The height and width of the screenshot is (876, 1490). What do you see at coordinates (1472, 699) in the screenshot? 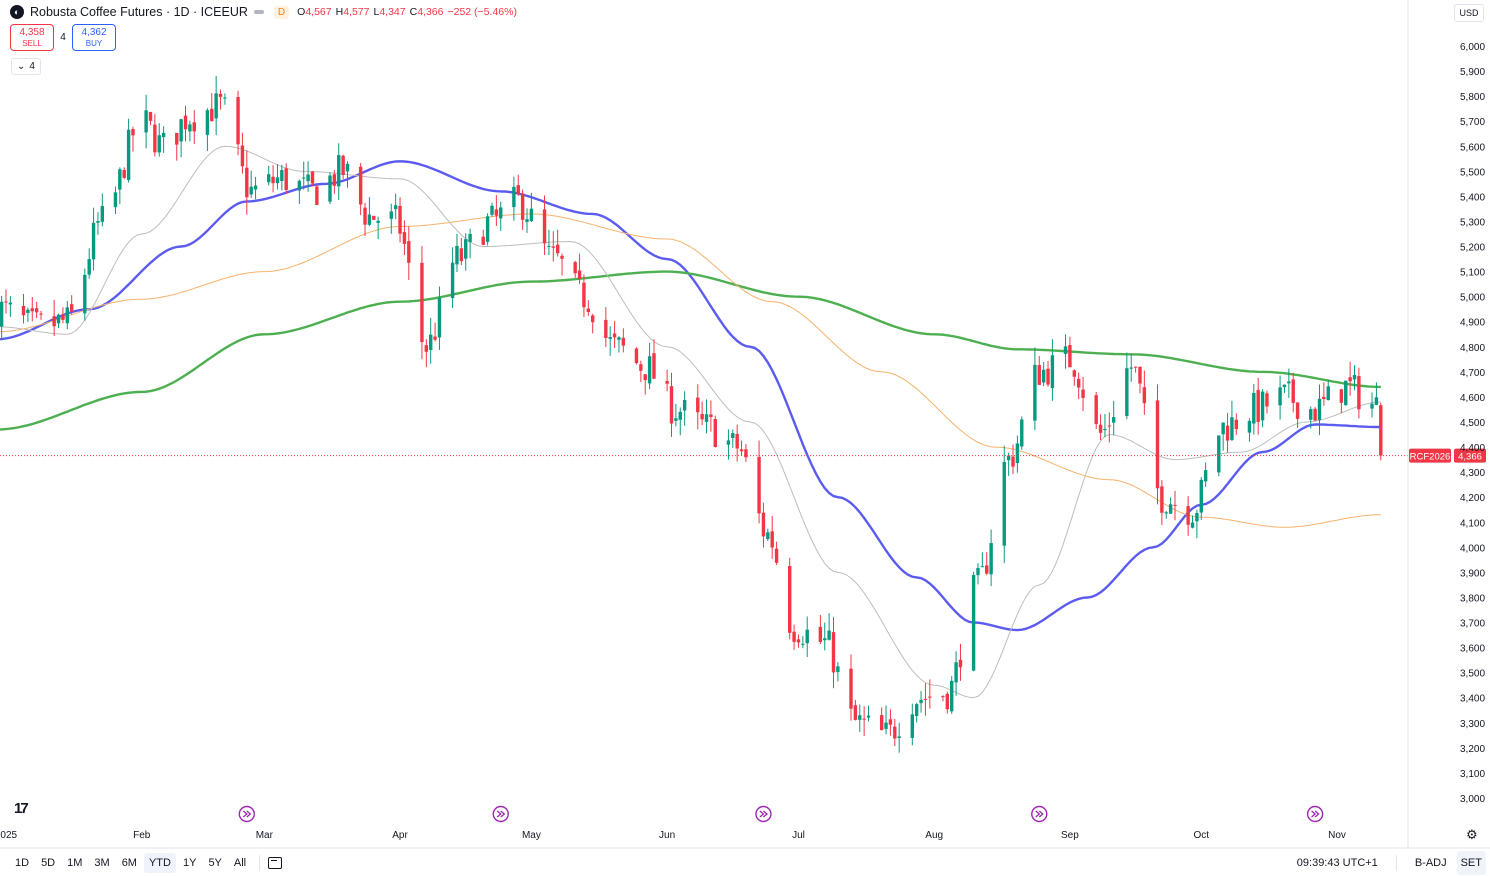
I see `price-tick-label: 3,400` at bounding box center [1472, 699].